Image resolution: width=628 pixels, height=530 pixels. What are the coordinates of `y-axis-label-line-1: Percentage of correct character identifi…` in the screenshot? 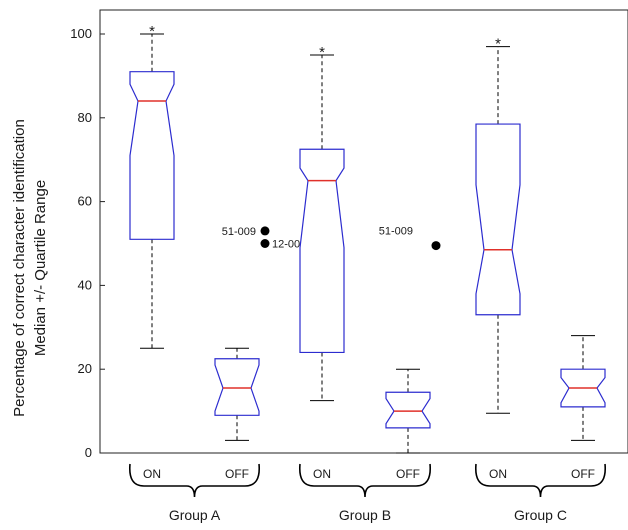 It's located at (19, 268).